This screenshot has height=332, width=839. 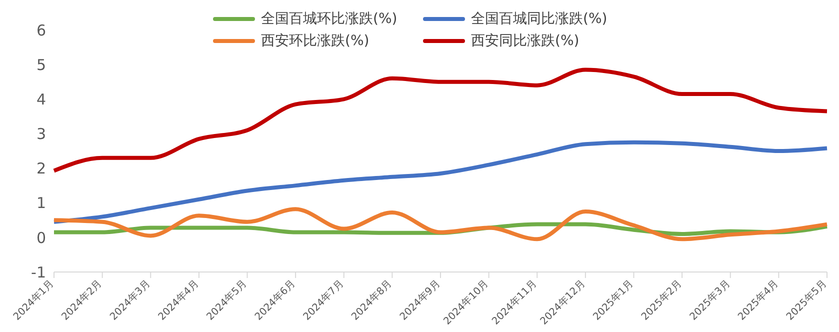 I want to click on y-tick-label: 6, so click(x=41, y=30).